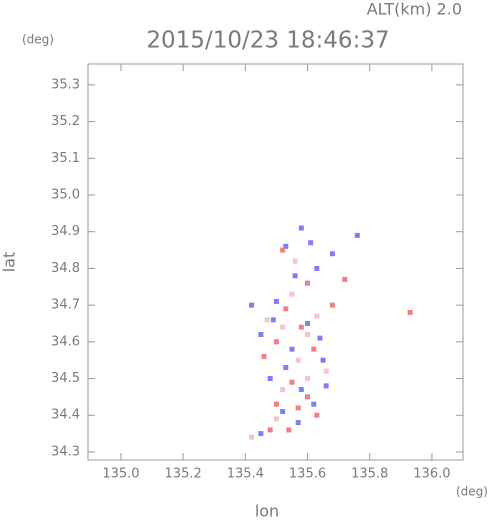 Image resolution: width=491 pixels, height=521 pixels. I want to click on x-tick-label: 135.4, so click(245, 474).